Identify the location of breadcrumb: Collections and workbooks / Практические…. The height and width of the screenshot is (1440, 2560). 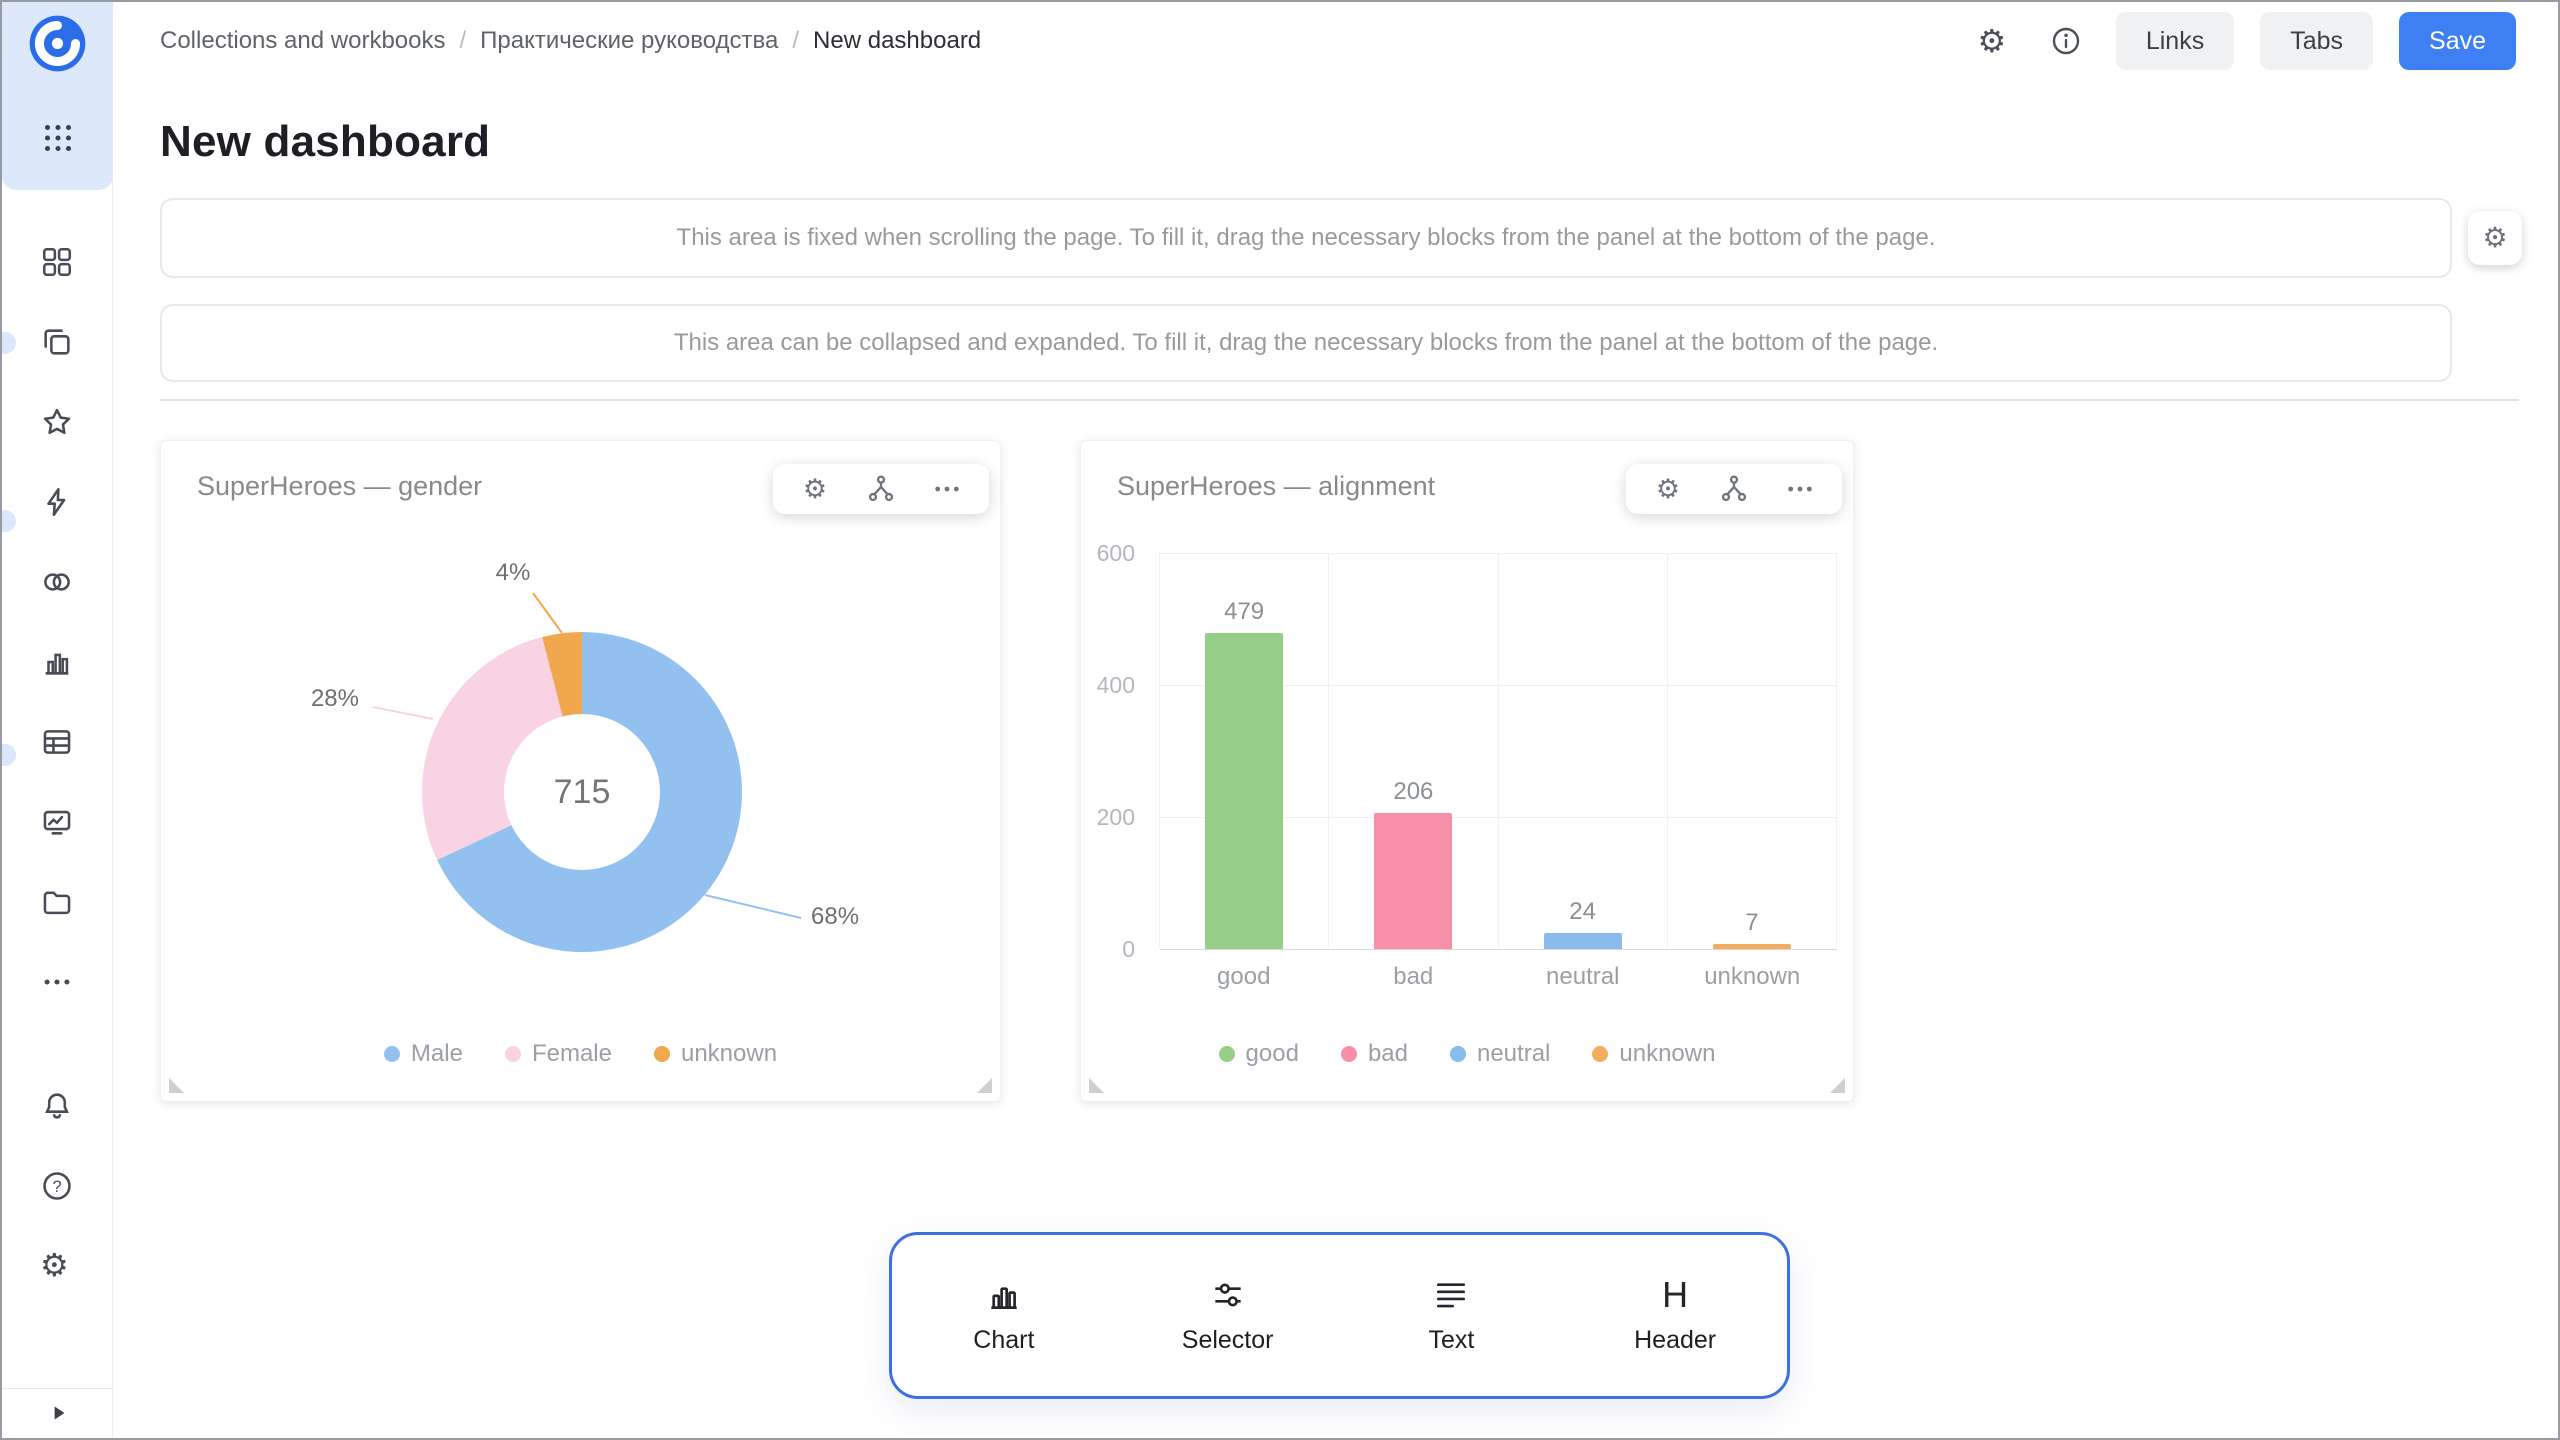
(570, 41).